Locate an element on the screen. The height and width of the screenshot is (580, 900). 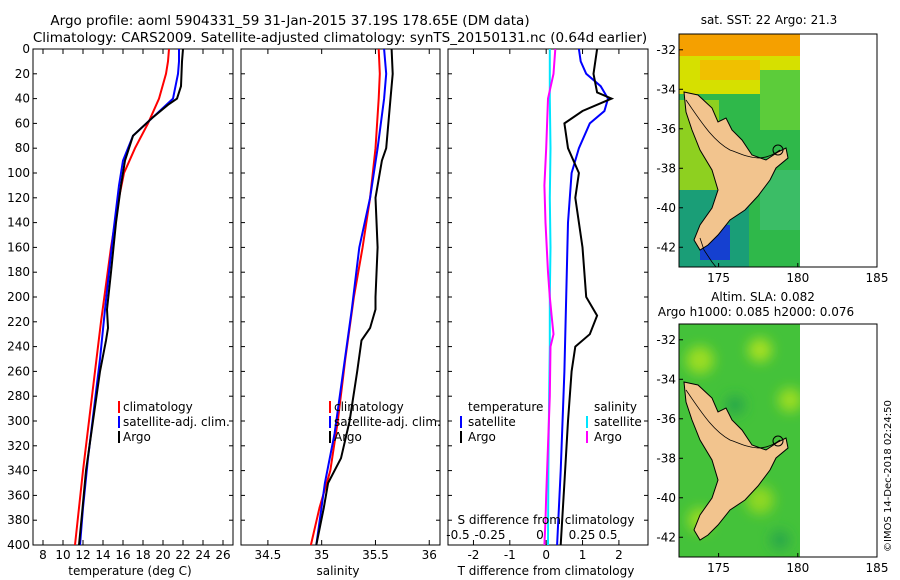
y-tick-label: 200 is located at coordinates (18, 297).